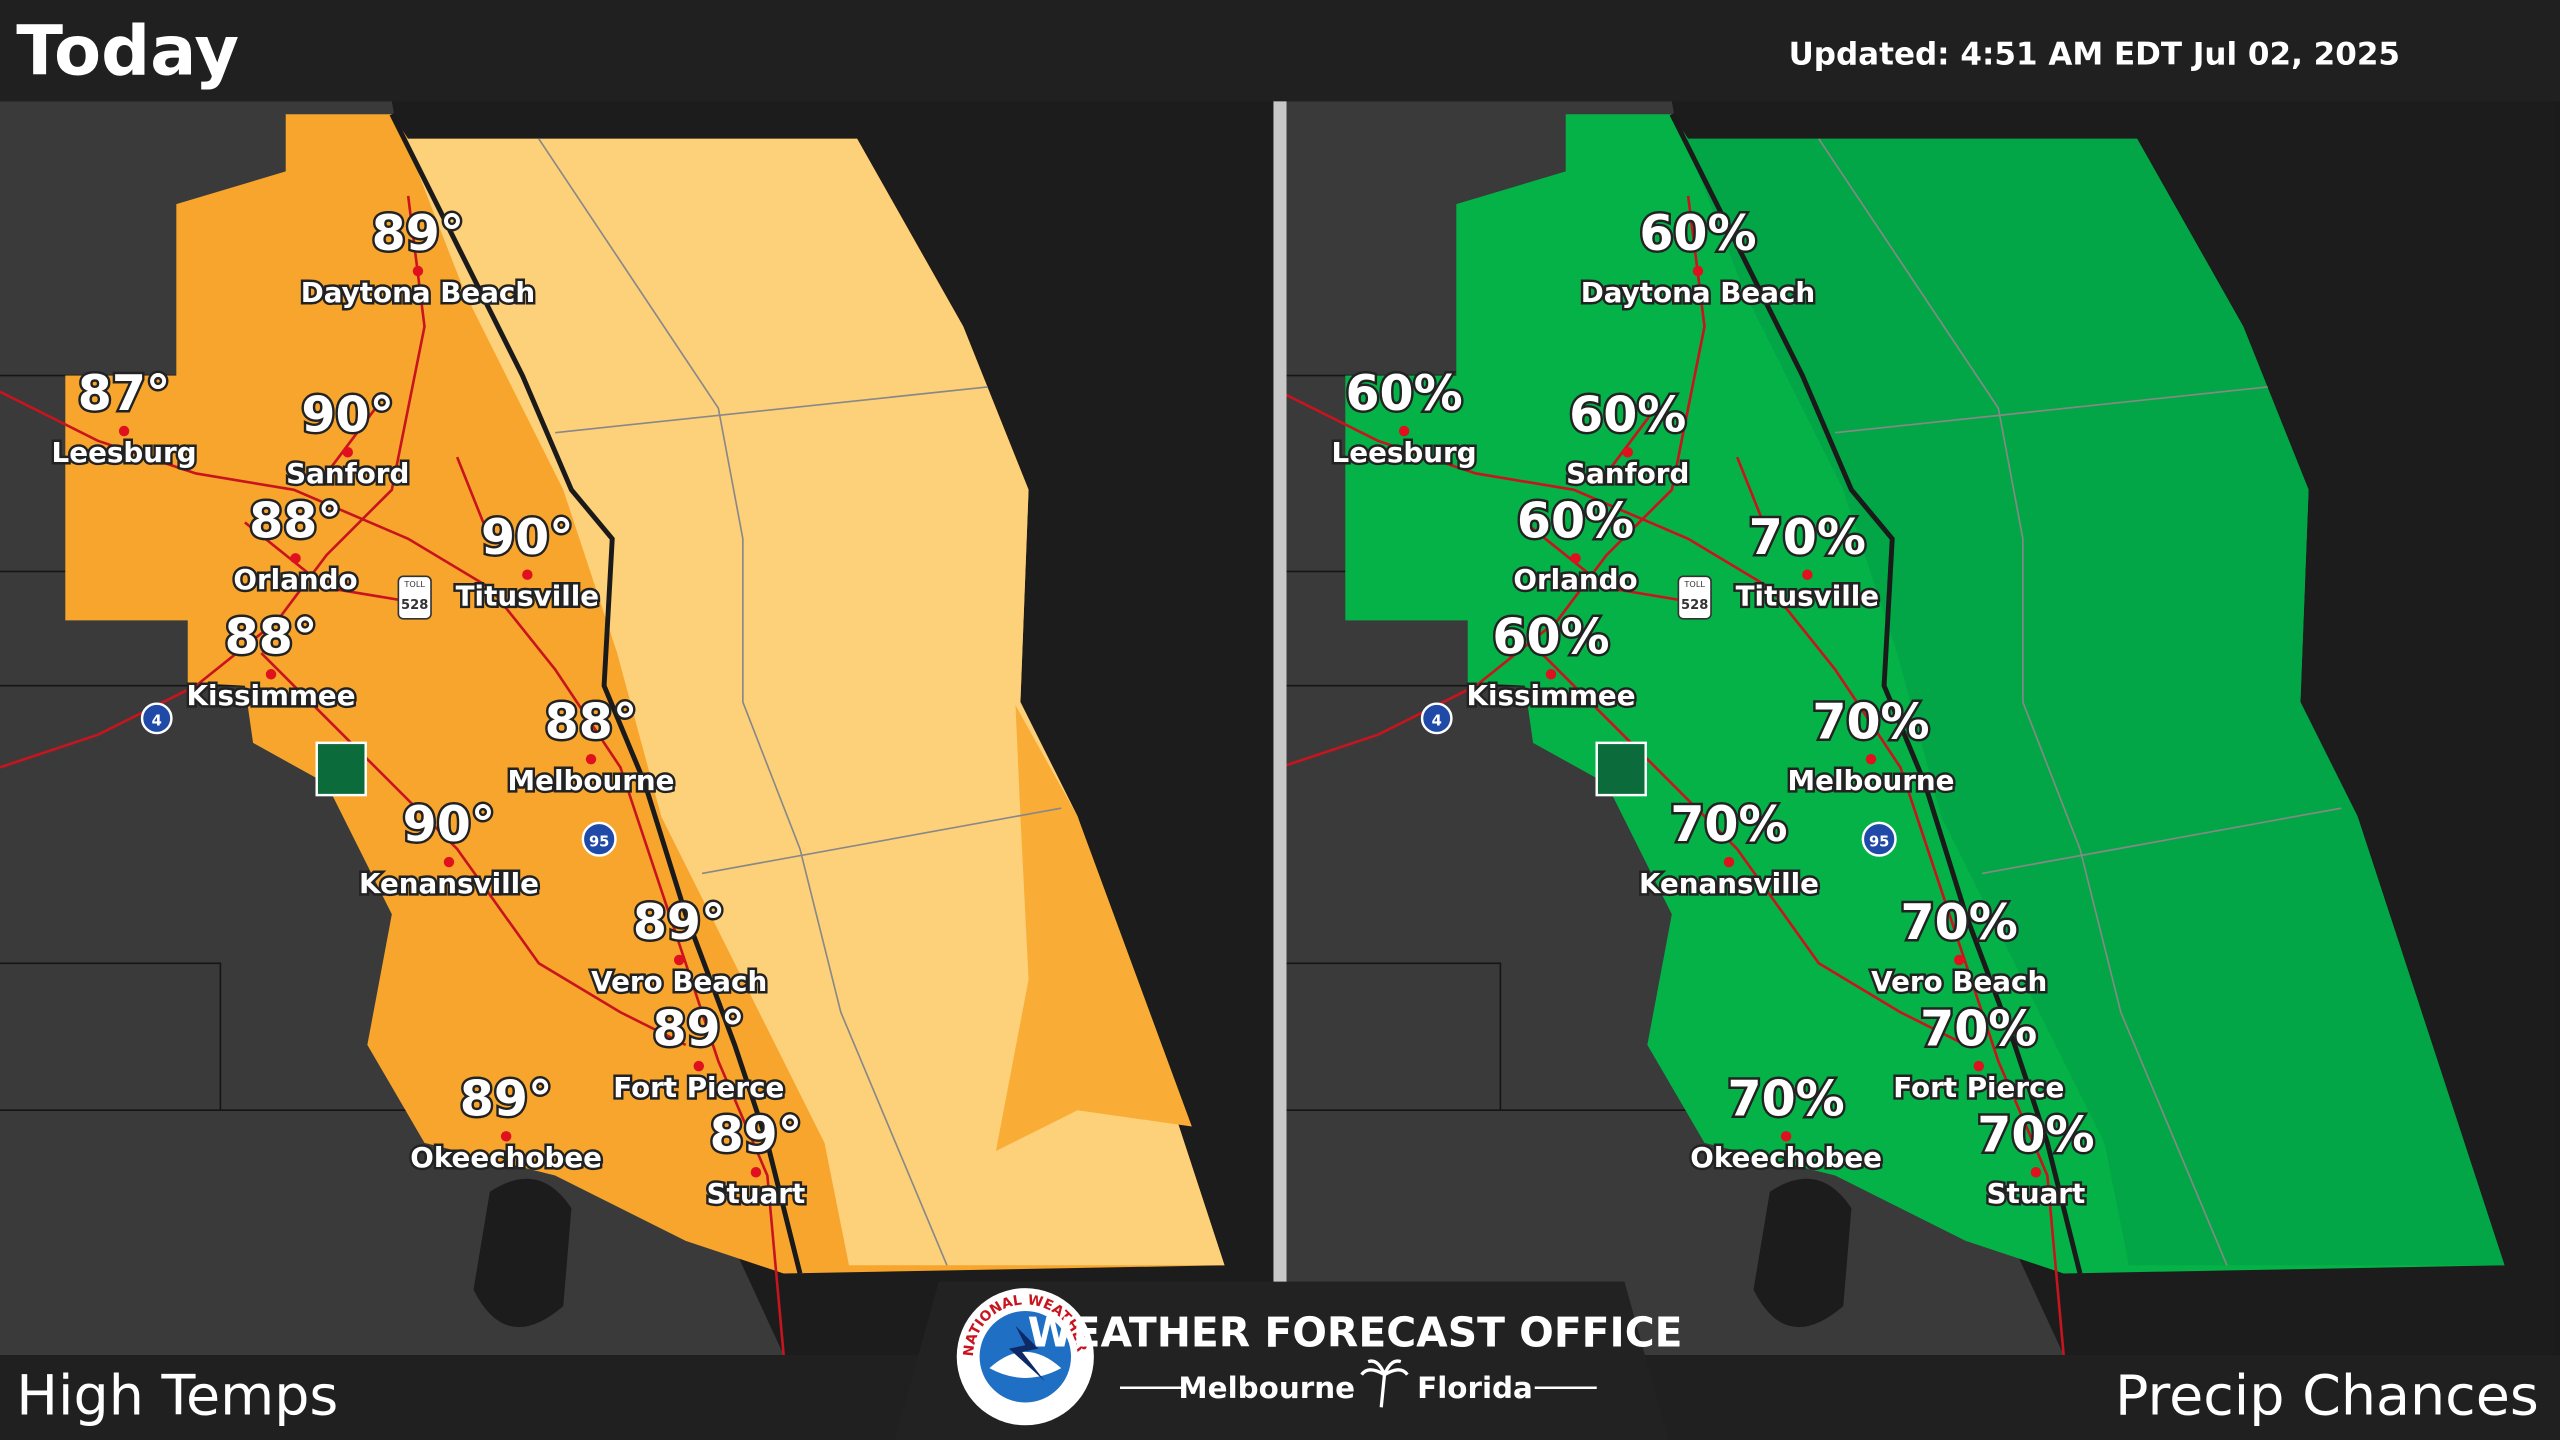  I want to click on i95-shield, so click(1879, 839).